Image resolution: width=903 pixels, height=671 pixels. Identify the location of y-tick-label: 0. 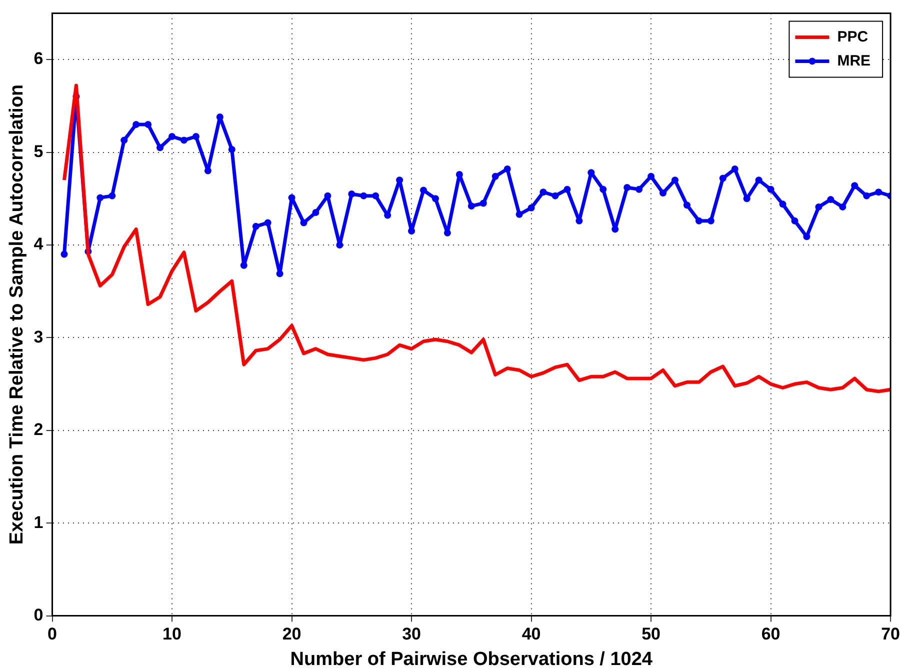
(39, 614).